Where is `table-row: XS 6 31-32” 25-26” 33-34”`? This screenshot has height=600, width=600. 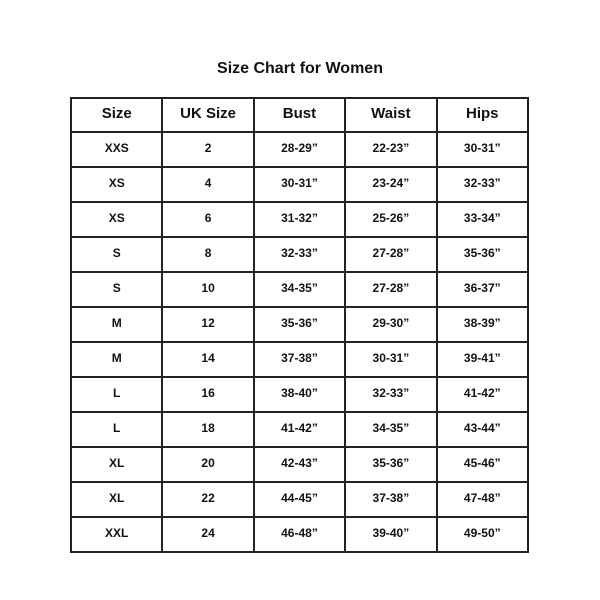 table-row: XS 6 31-32” 25-26” 33-34” is located at coordinates (299, 219).